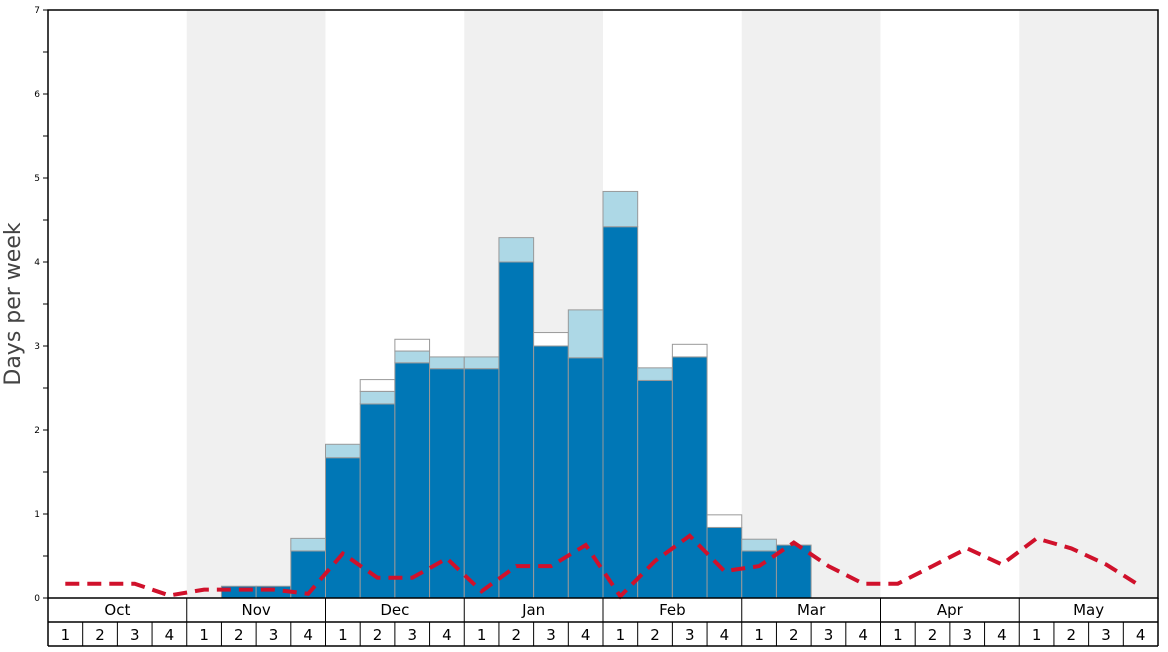 The image size is (1168, 652). What do you see at coordinates (37, 11) in the screenshot?
I see `y-tick-label: 7` at bounding box center [37, 11].